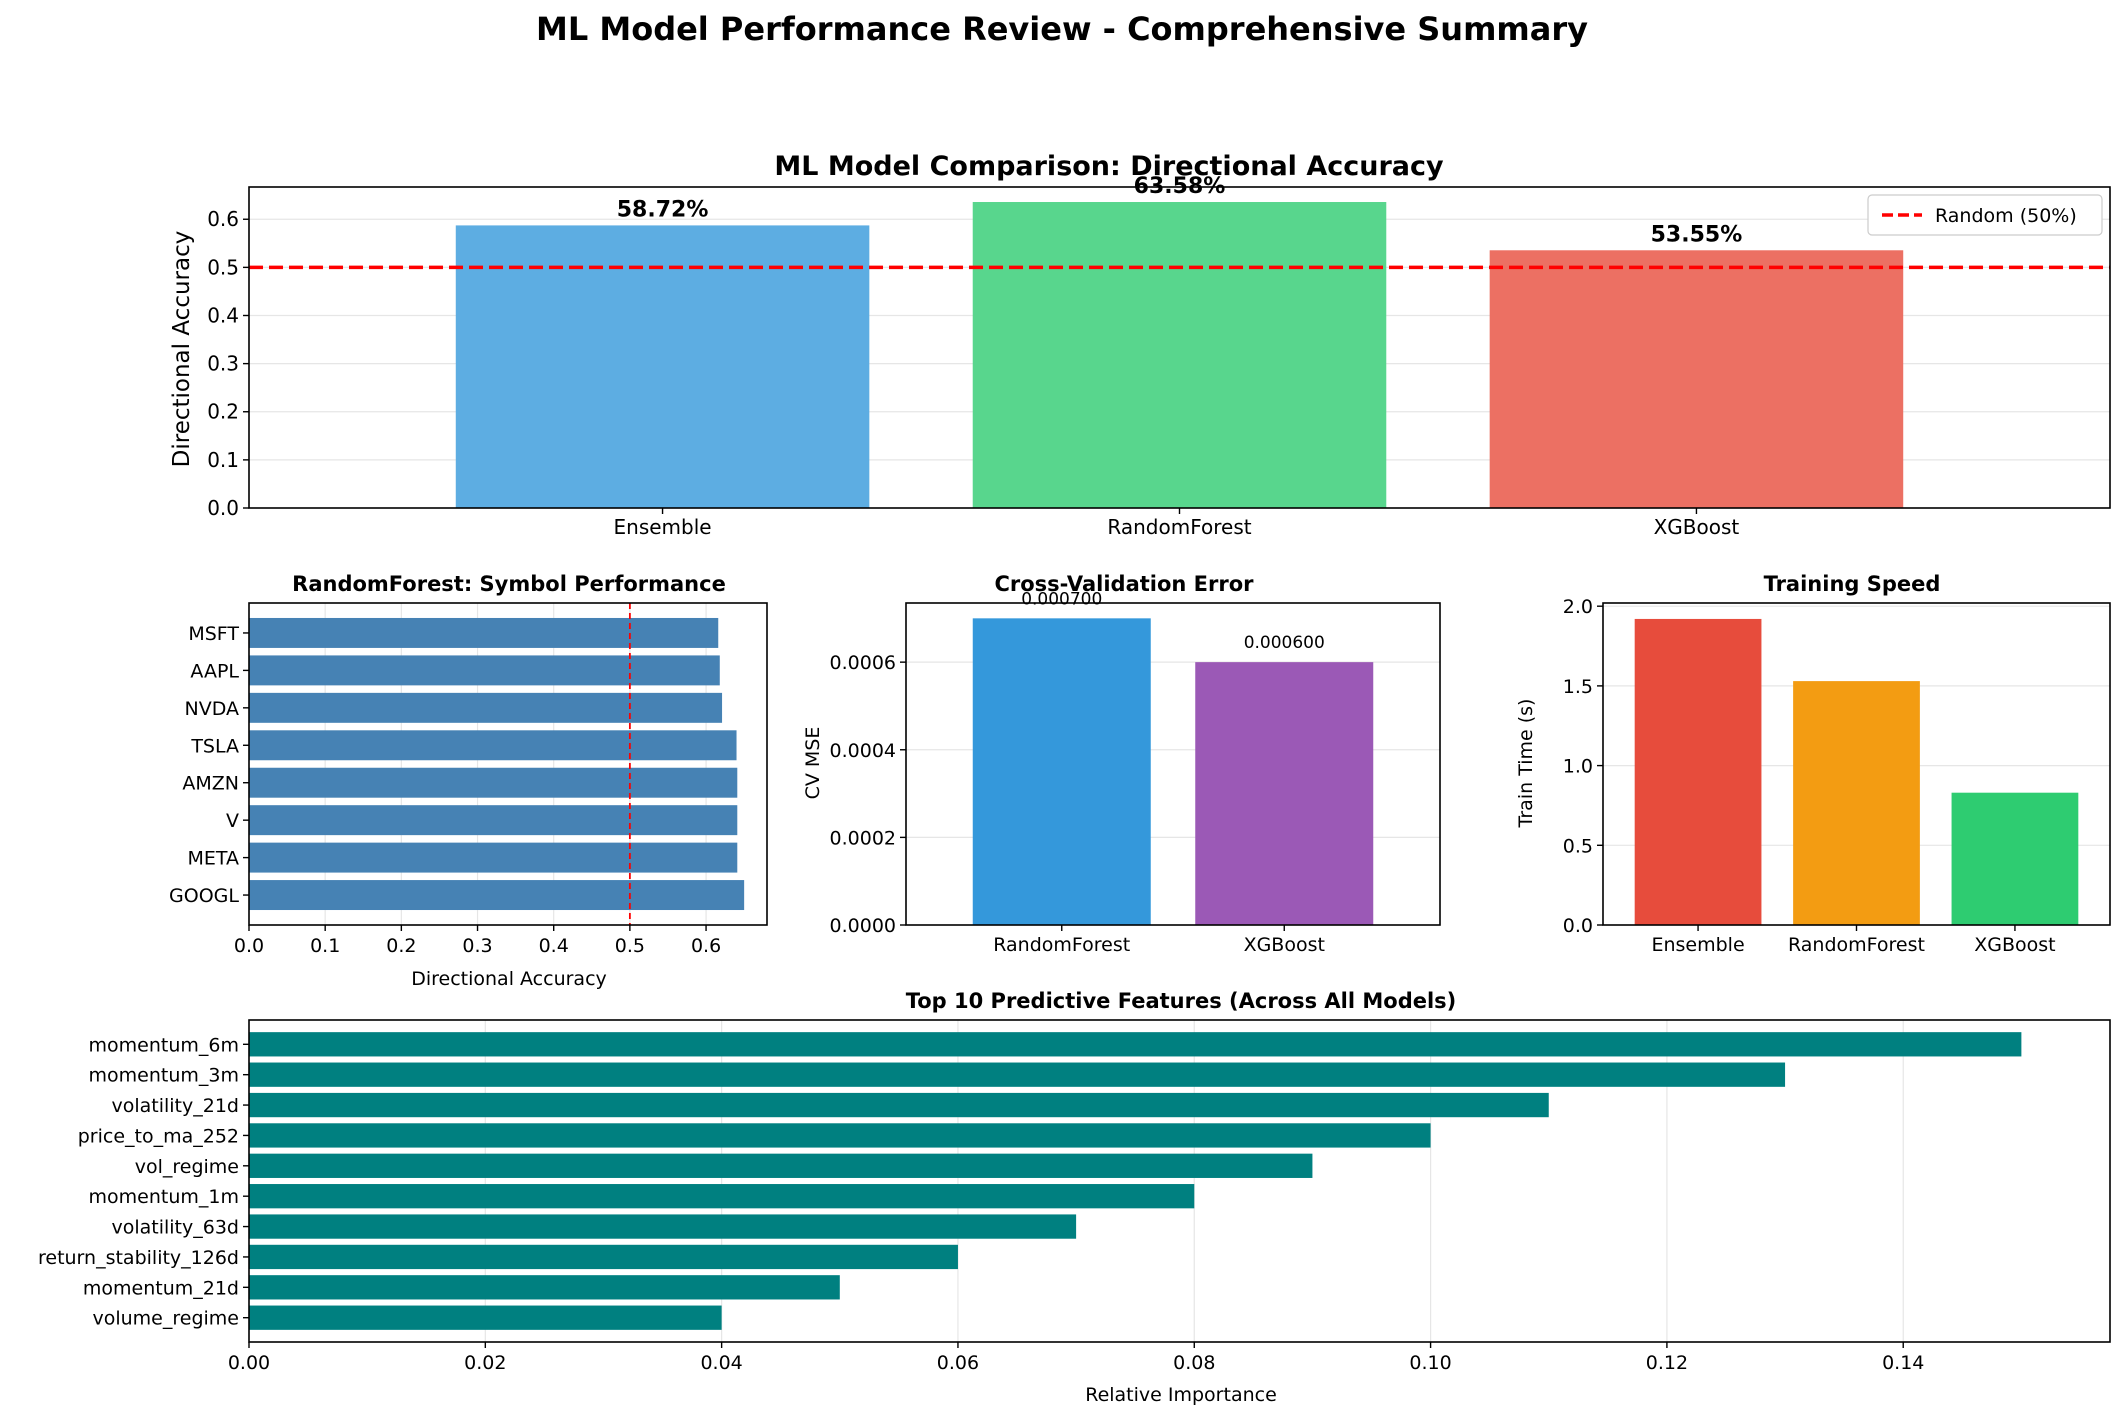  I want to click on bar-value-label: 53.55%, so click(1697, 234).